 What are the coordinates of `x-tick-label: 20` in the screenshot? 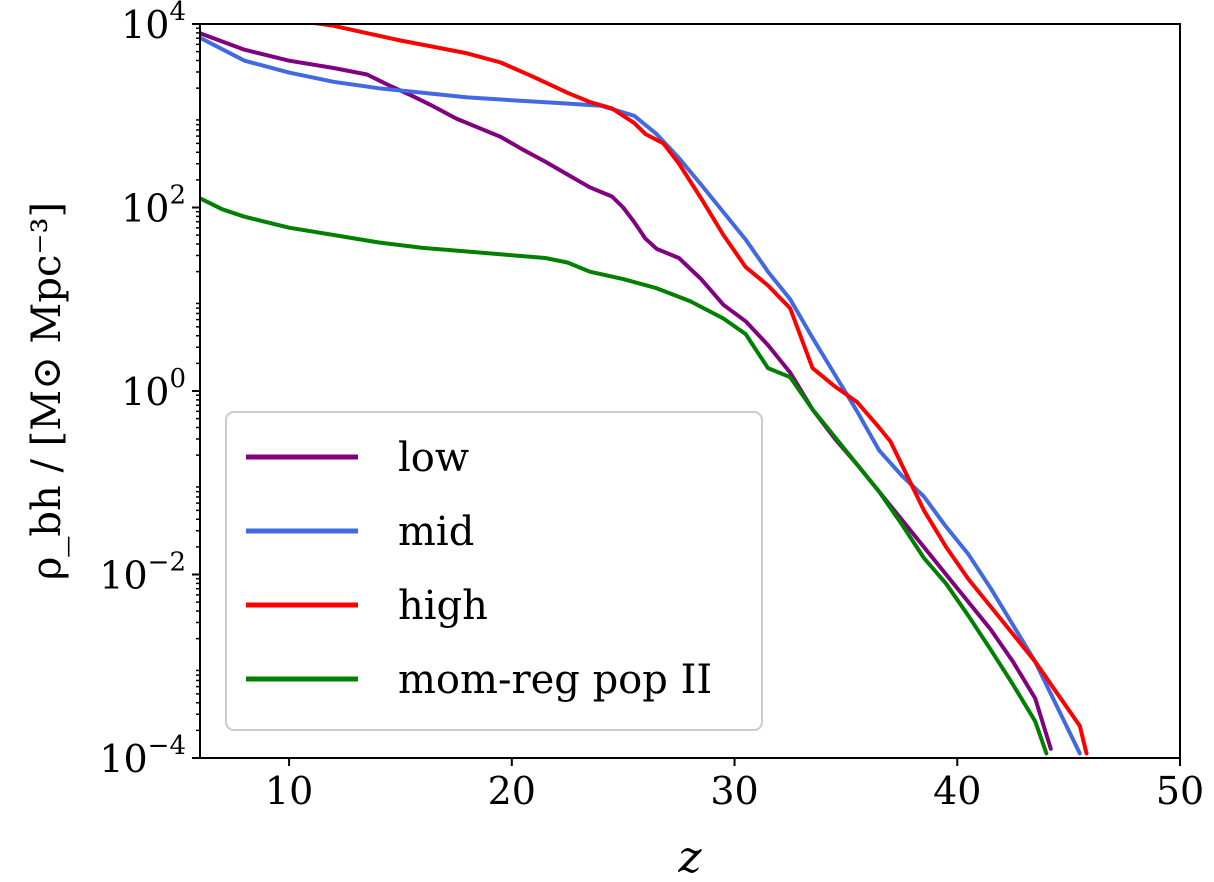 It's located at (512, 791).